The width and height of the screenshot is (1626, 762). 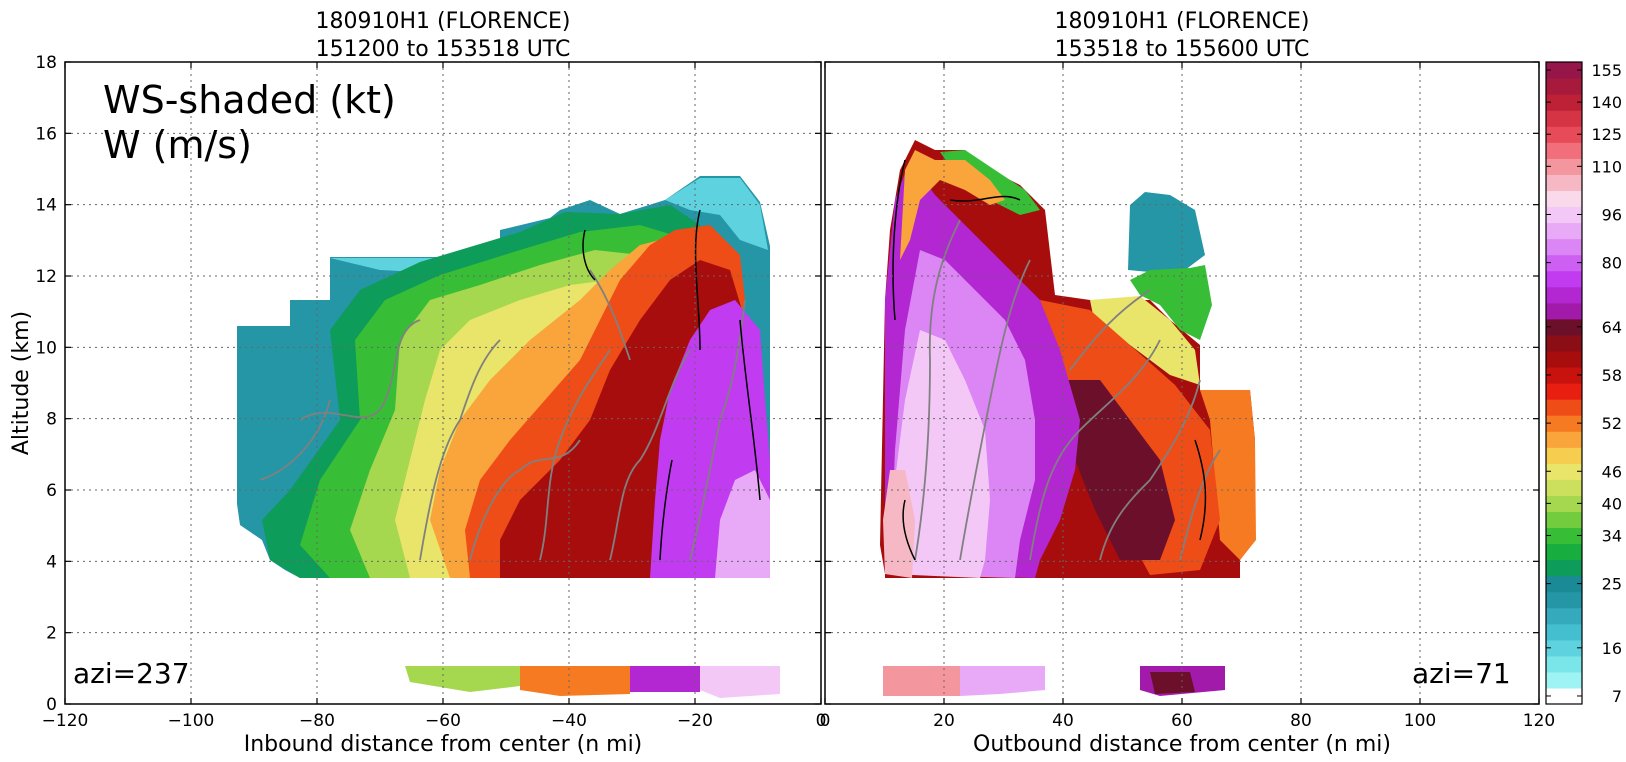 What do you see at coordinates (1612, 471) in the screenshot?
I see `colorbar-tick-label: 46` at bounding box center [1612, 471].